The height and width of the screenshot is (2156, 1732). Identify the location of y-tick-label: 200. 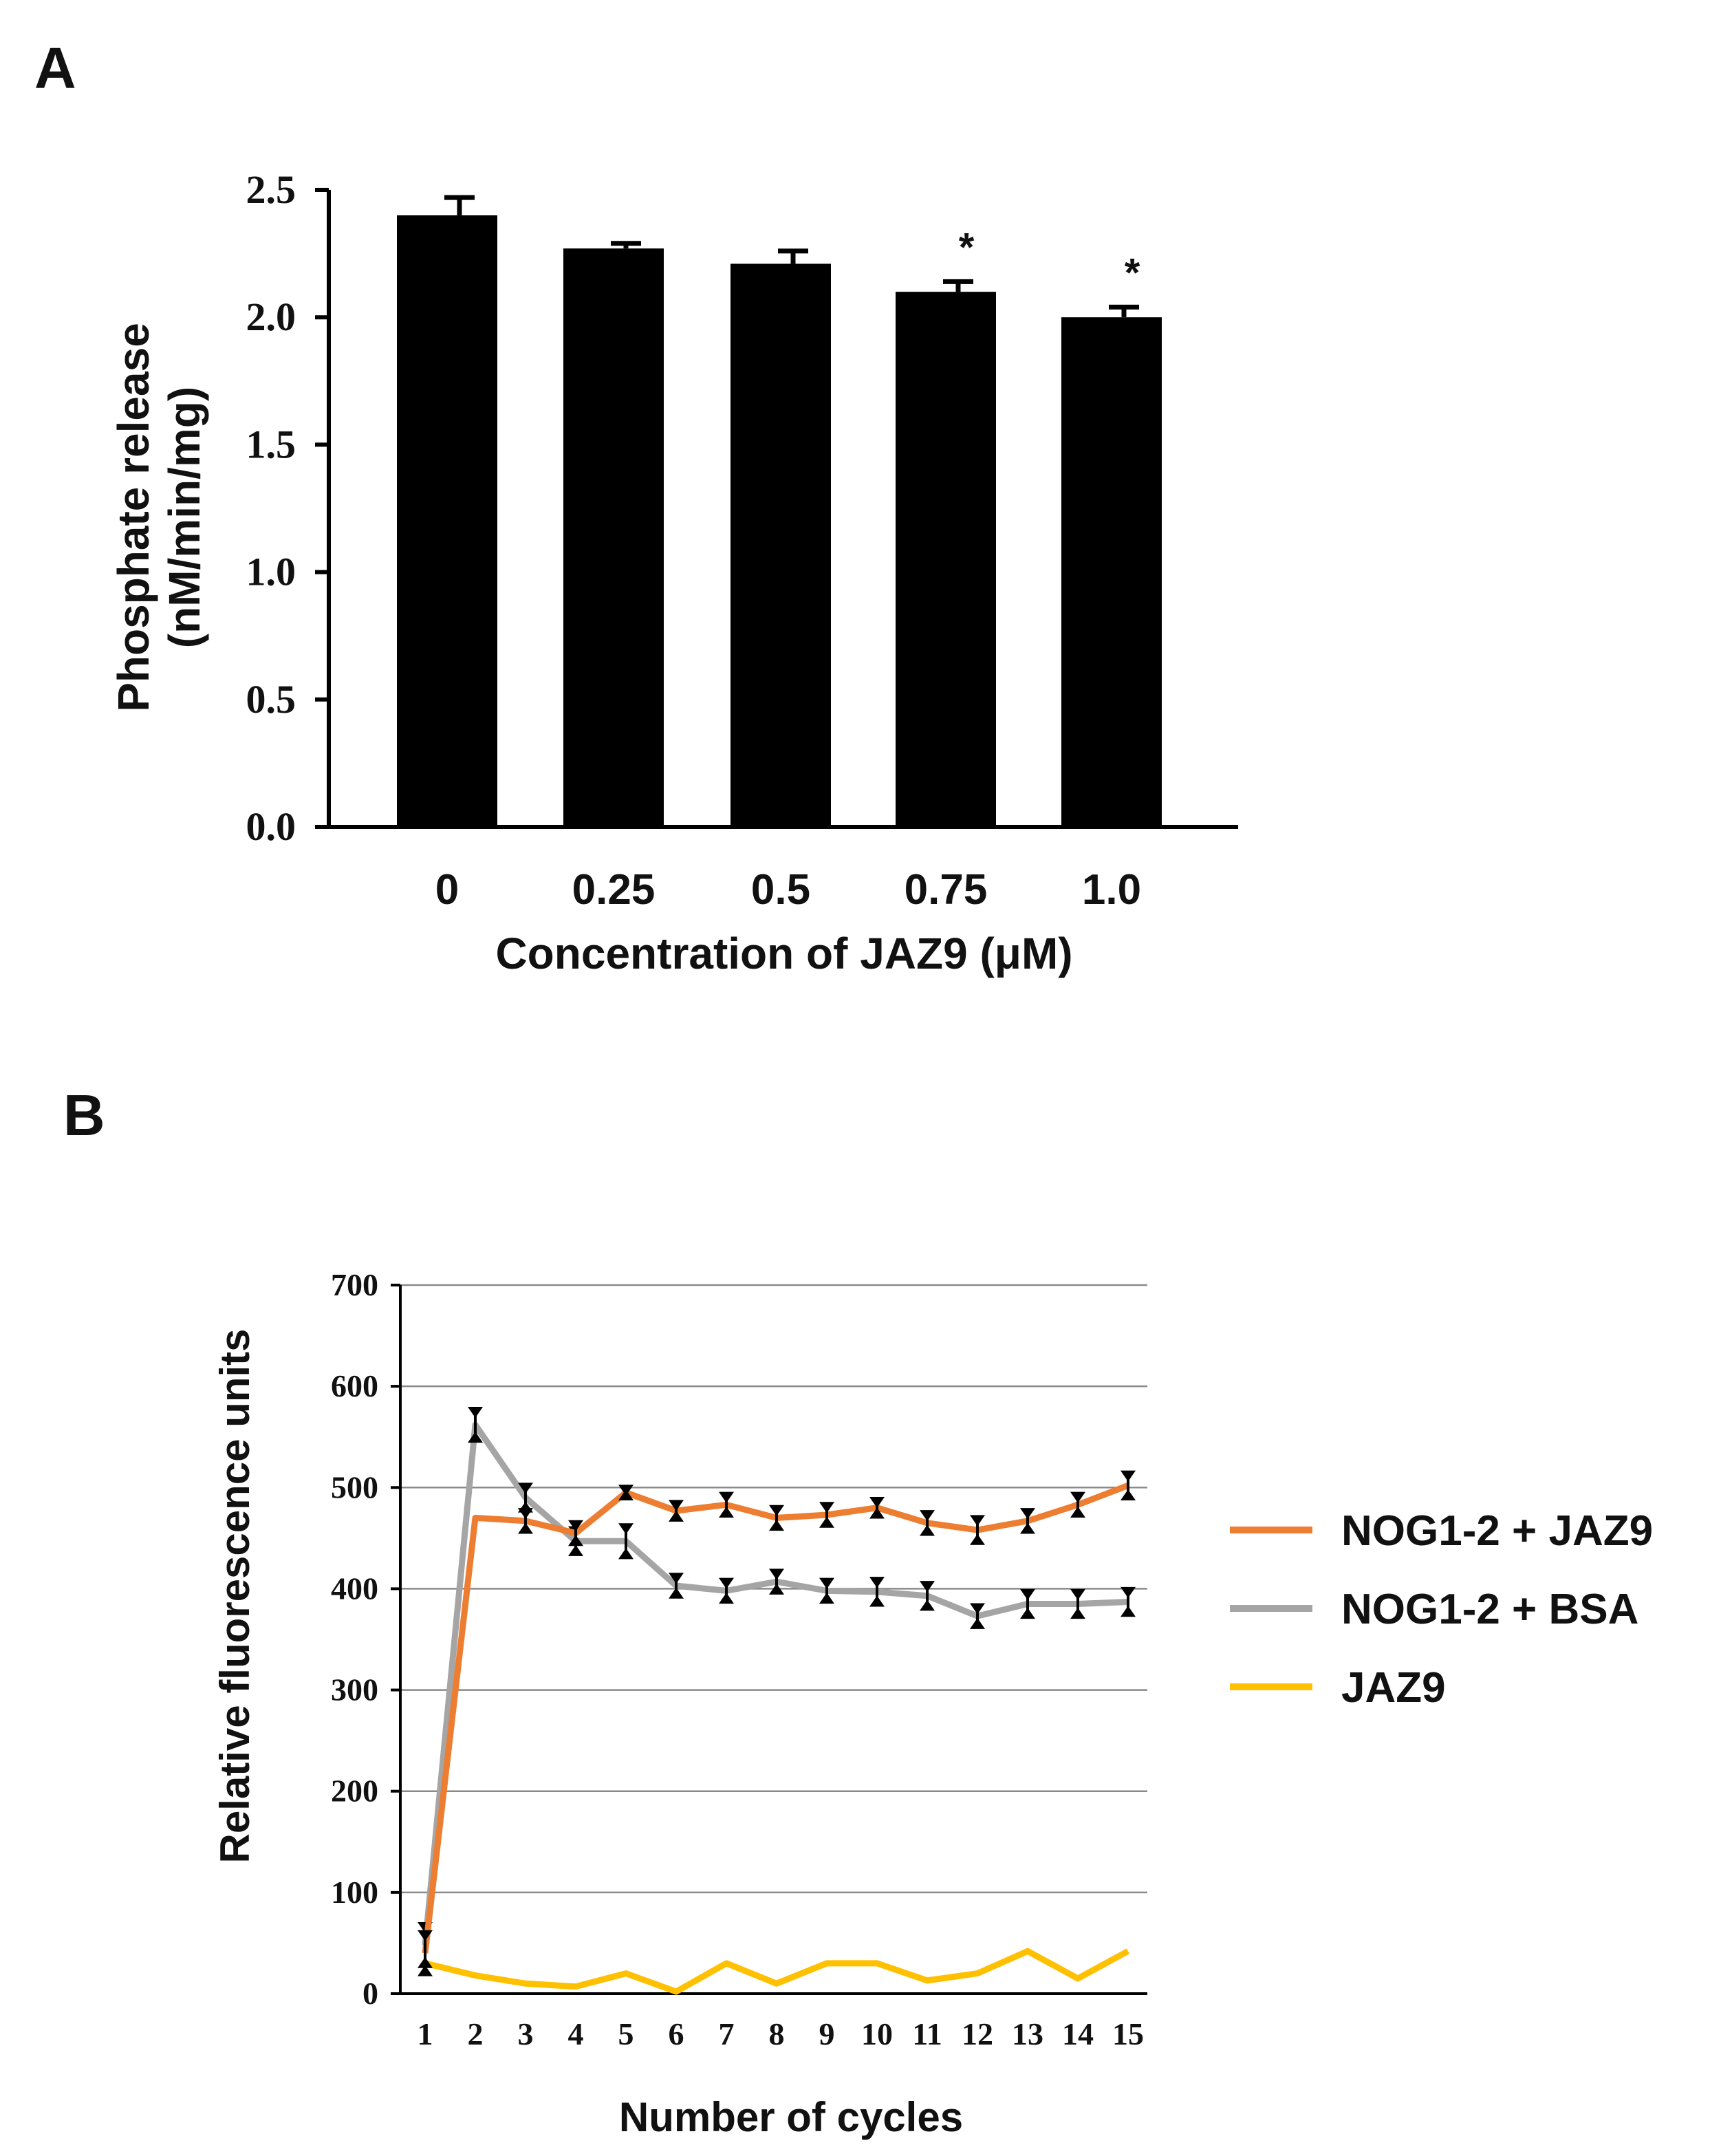
(354, 1792).